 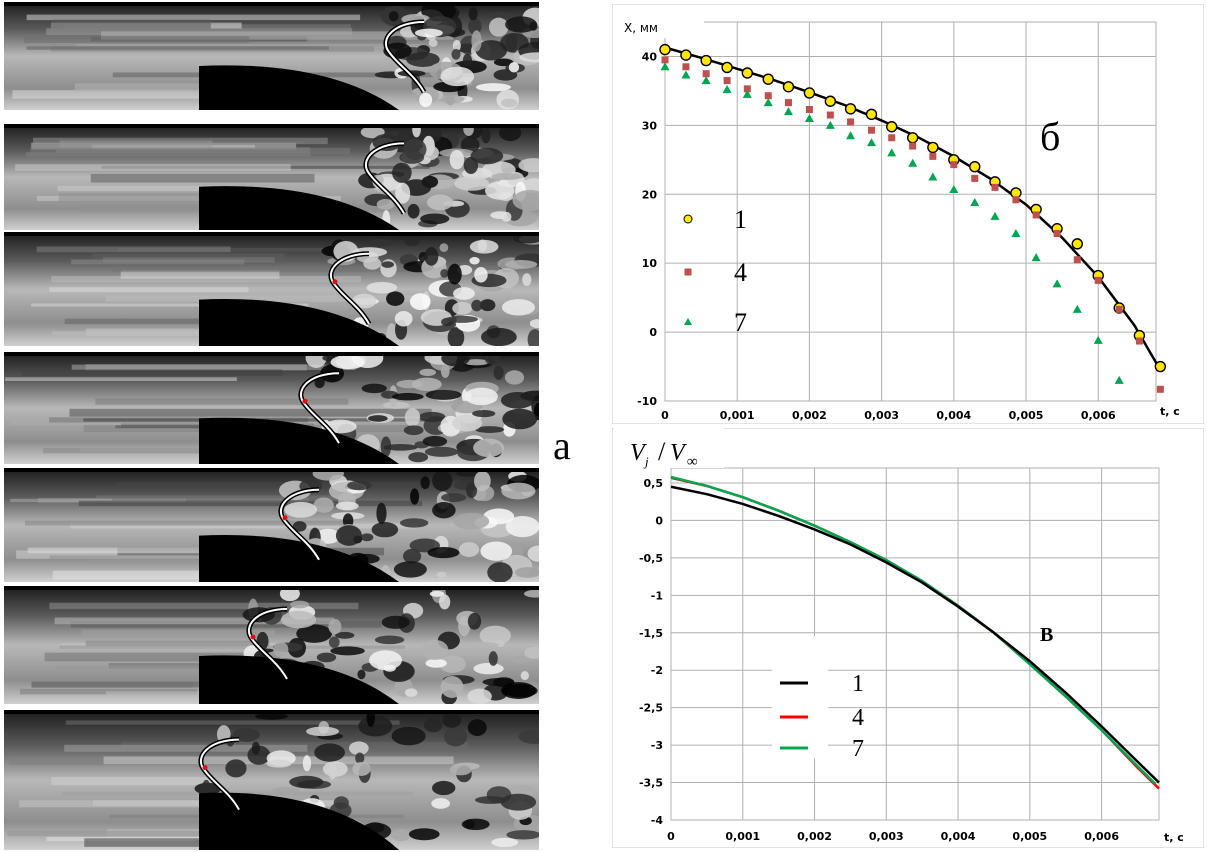 What do you see at coordinates (886, 836) in the screenshot?
I see `v-x-tick-label: 0,003` at bounding box center [886, 836].